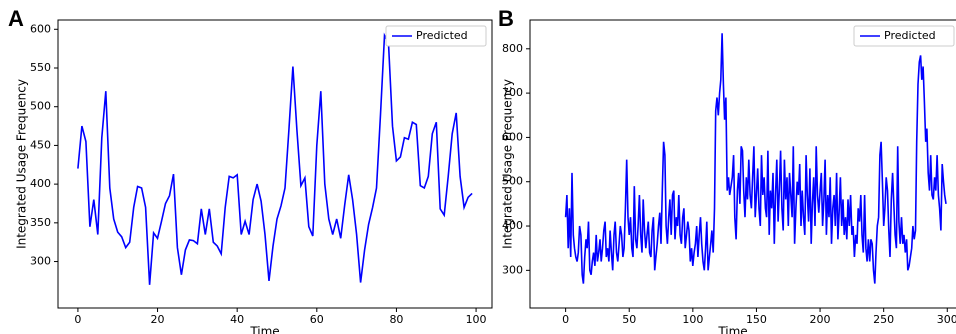  What do you see at coordinates (820, 319) in the screenshot?
I see `x-tick-label: 200` at bounding box center [820, 319].